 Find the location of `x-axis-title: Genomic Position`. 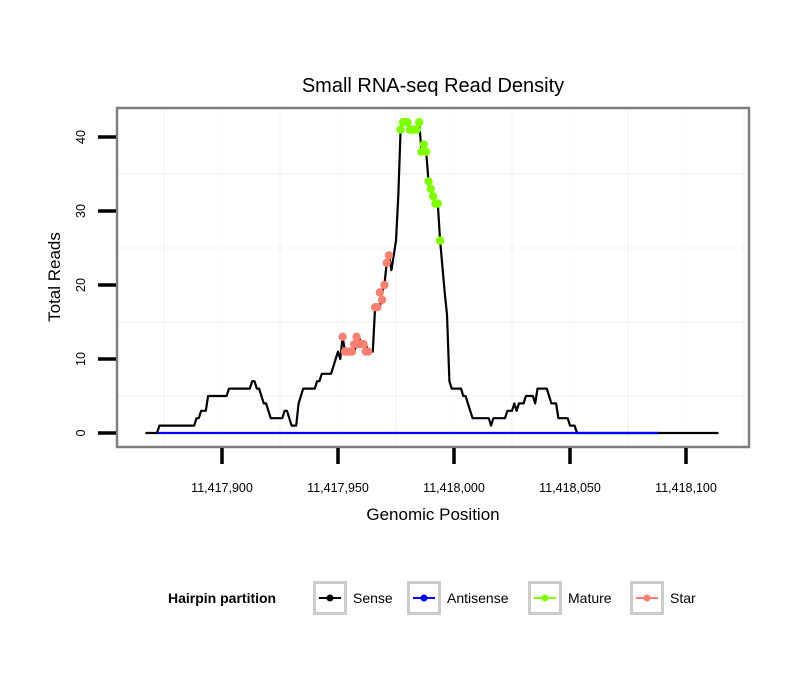

x-axis-title: Genomic Position is located at coordinates (432, 514).